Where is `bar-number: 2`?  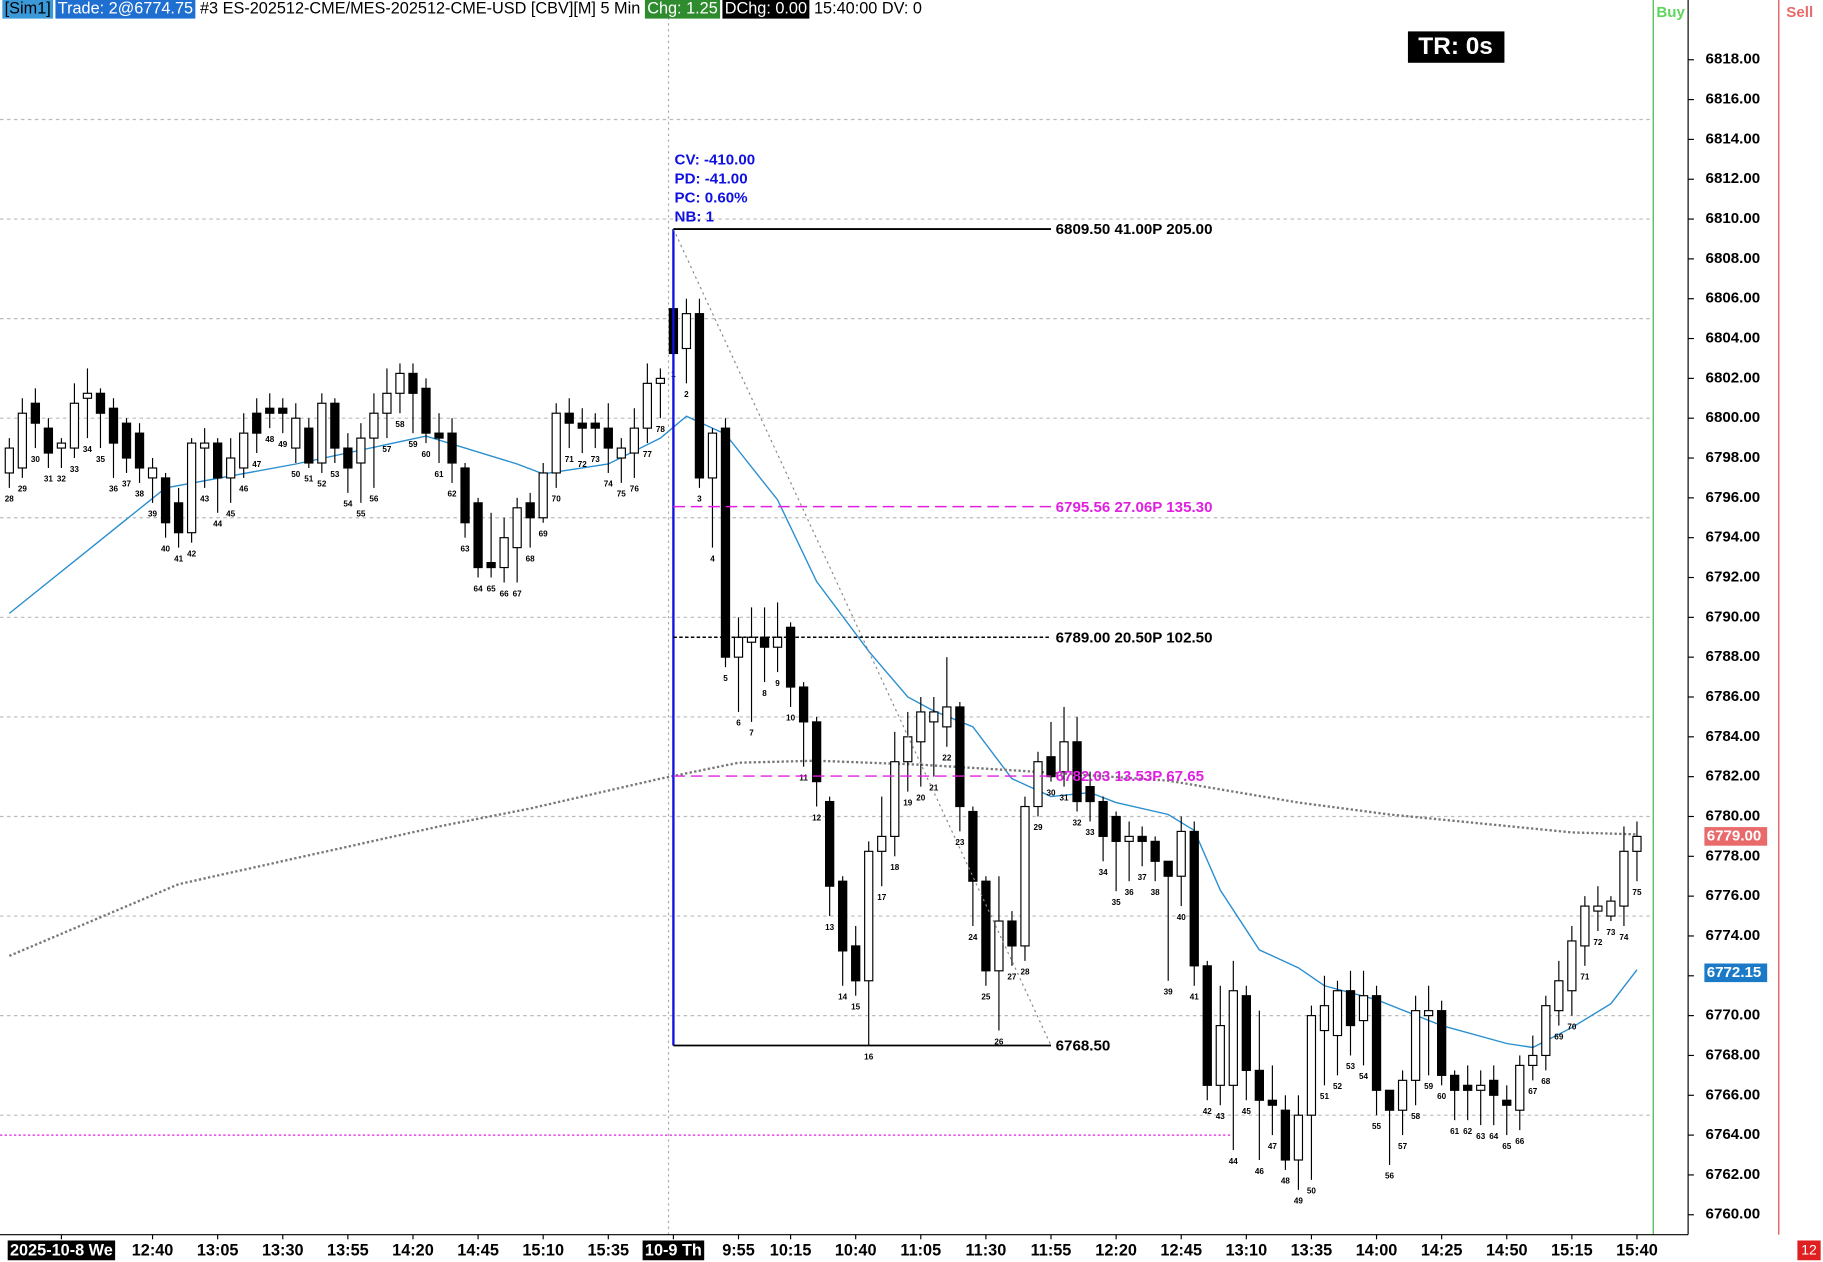 bar-number: 2 is located at coordinates (686, 394).